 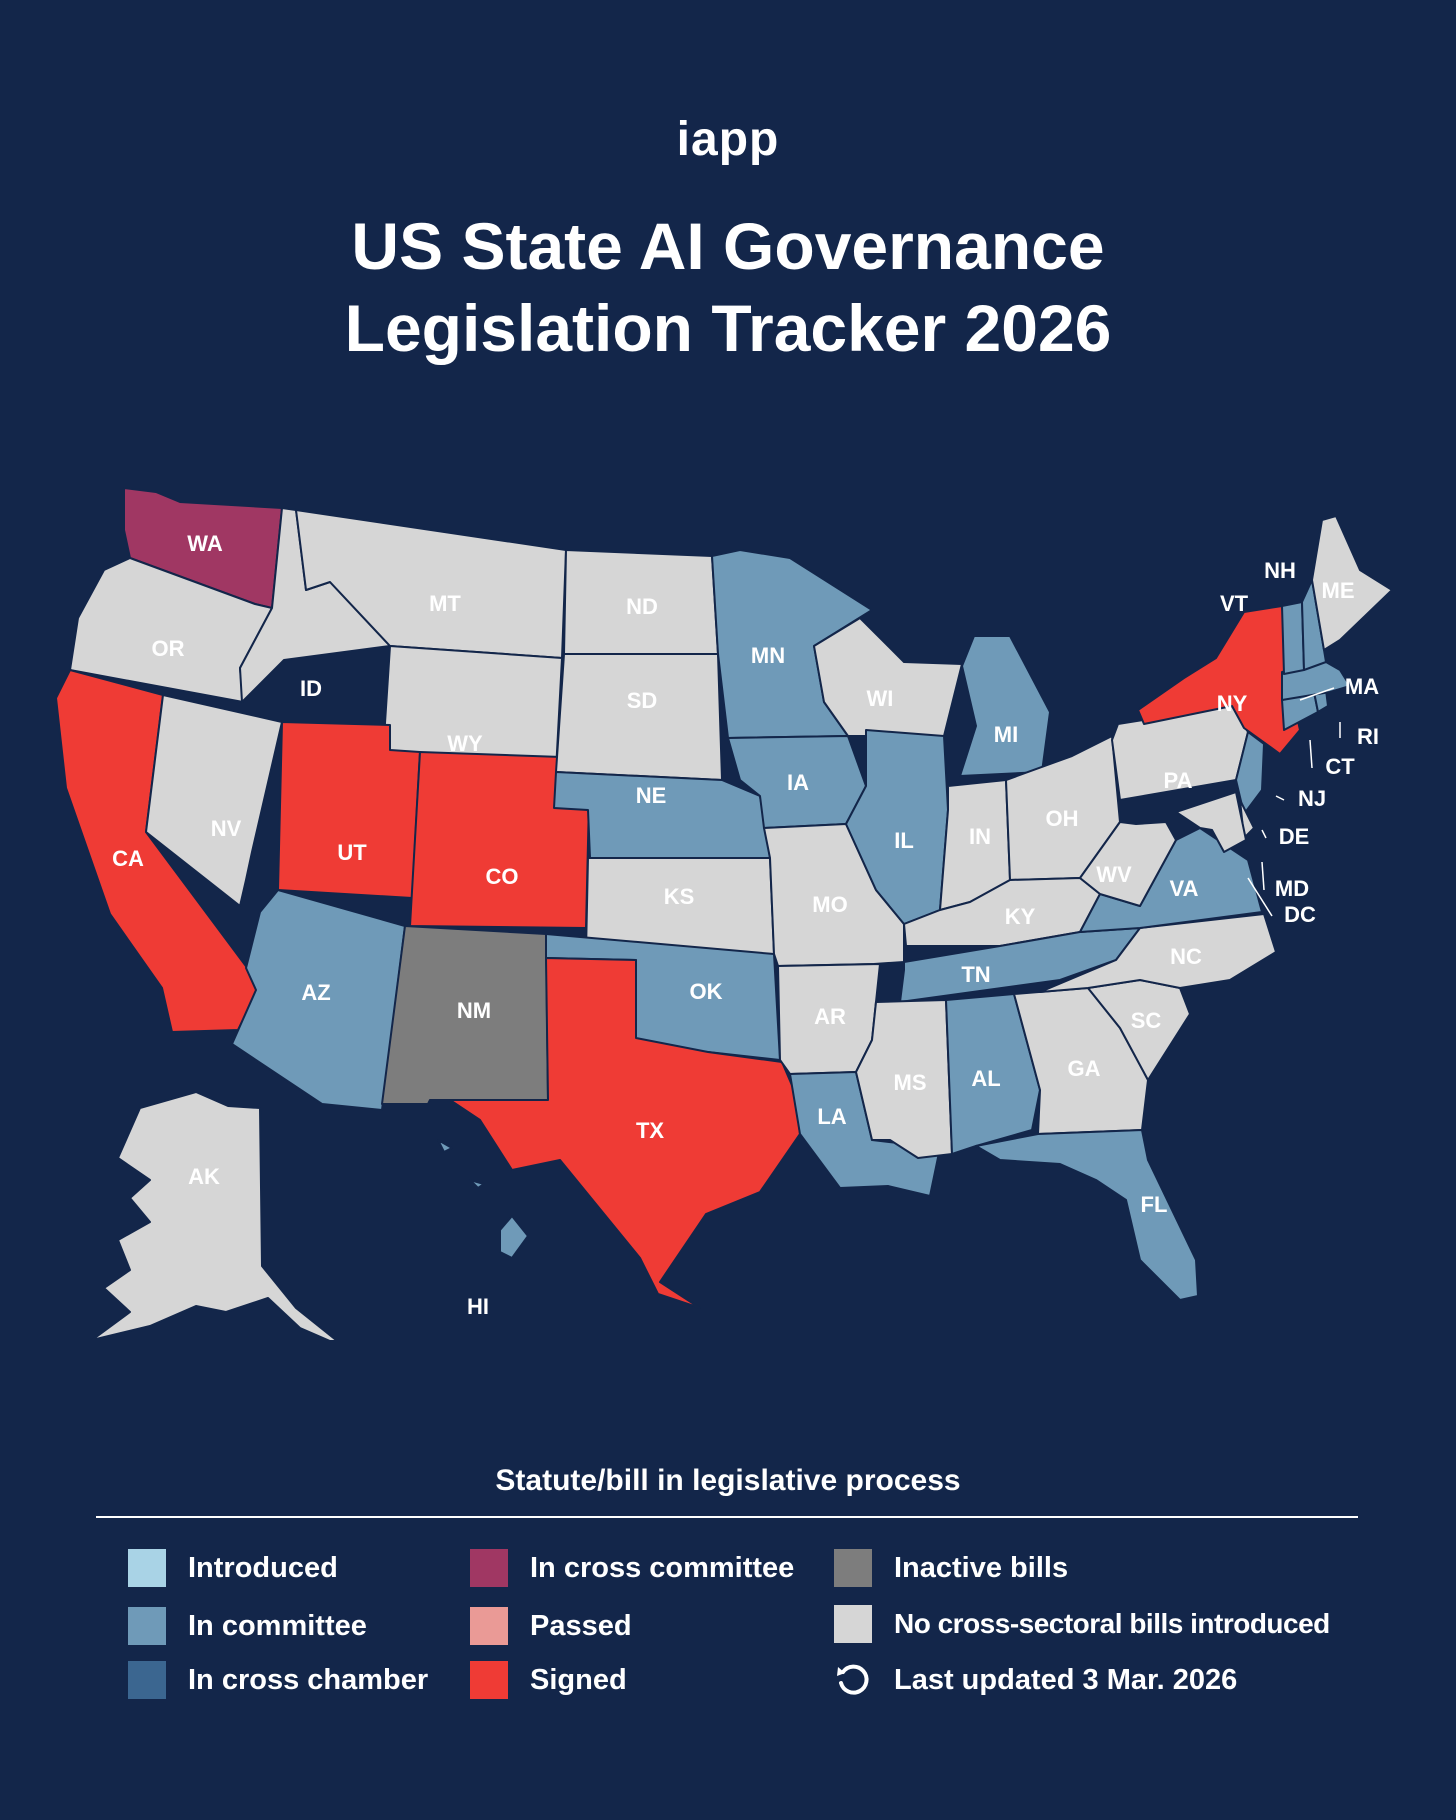 I want to click on leader-line-ma, so click(x=1317, y=694).